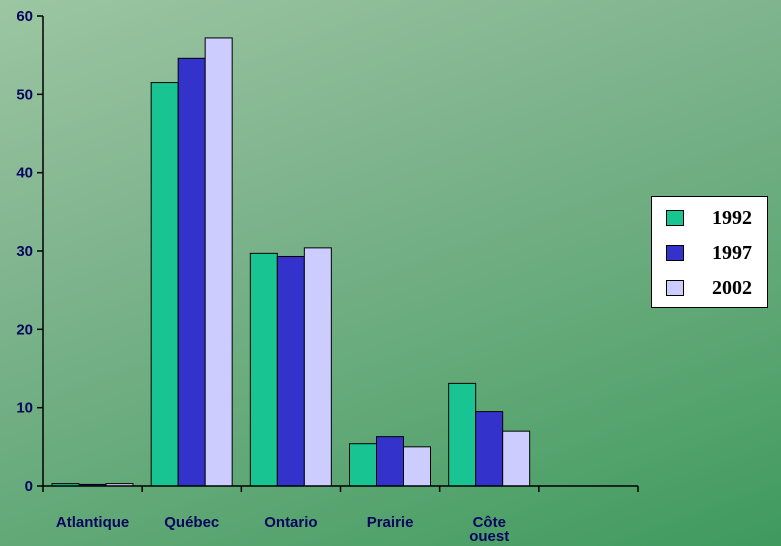  Describe the element at coordinates (675, 253) in the screenshot. I see `legend-swatch-1997` at that location.